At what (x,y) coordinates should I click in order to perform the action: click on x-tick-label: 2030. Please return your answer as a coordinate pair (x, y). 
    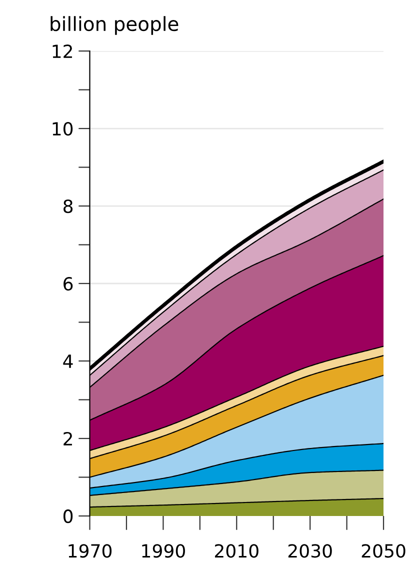
    Looking at the image, I should click on (310, 551).